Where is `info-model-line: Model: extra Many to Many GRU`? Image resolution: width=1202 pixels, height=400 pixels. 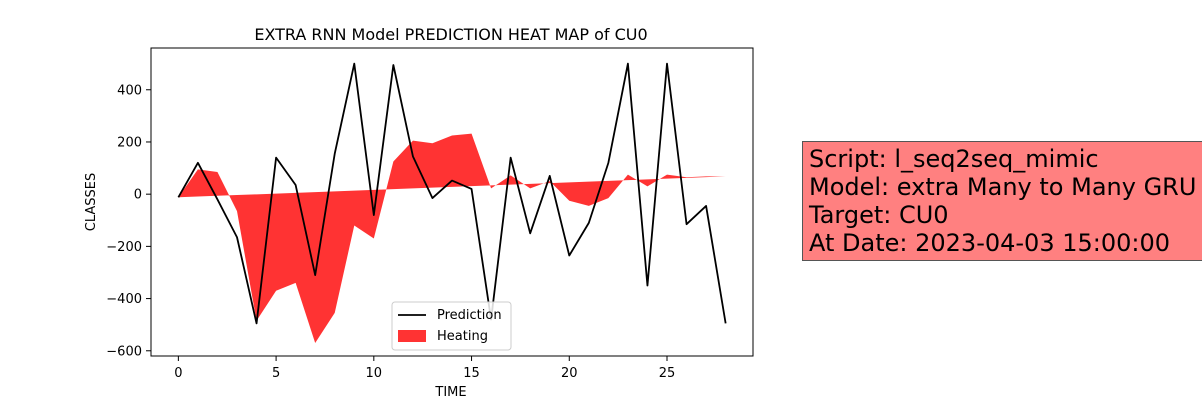
info-model-line: Model: extra Many to Many GRU is located at coordinates (1003, 187).